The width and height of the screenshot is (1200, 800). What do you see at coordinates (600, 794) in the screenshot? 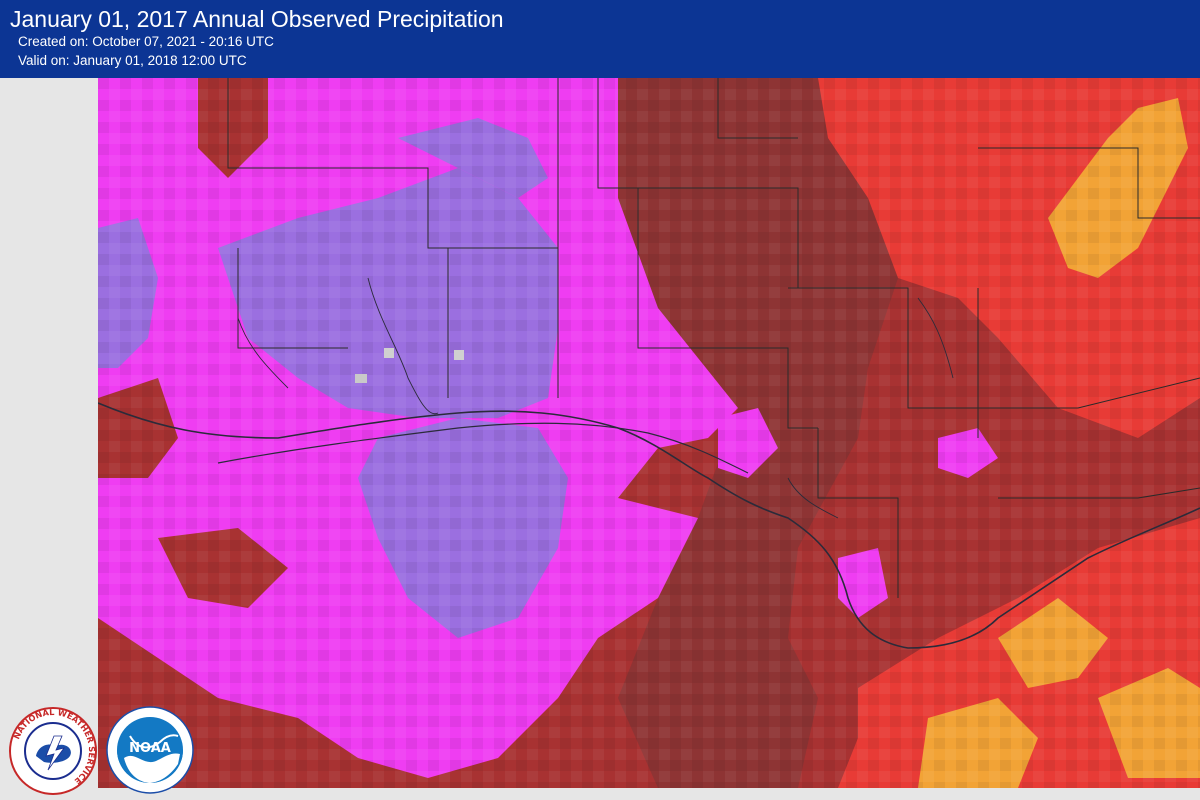
I see `bottom-margin` at bounding box center [600, 794].